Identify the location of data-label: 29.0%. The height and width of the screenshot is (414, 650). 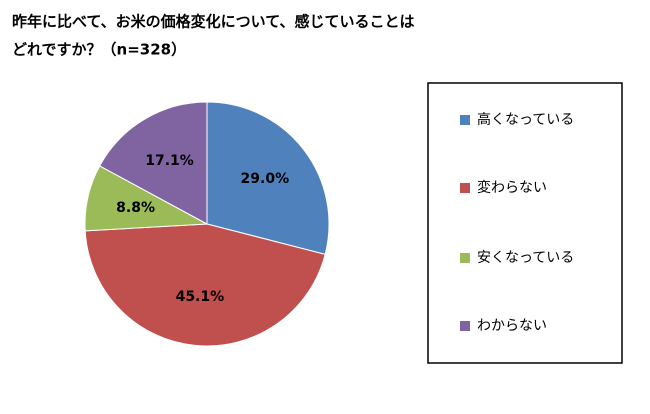
(265, 179).